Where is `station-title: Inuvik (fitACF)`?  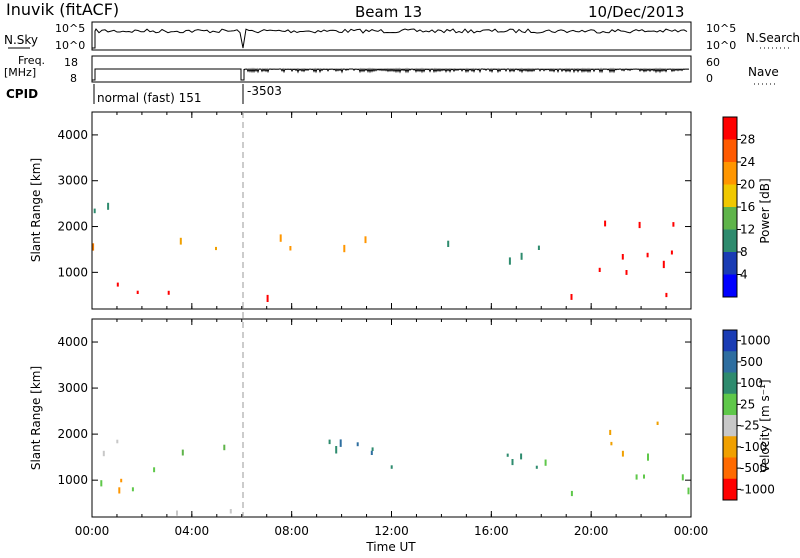 station-title: Inuvik (fitACF) is located at coordinates (62, 9).